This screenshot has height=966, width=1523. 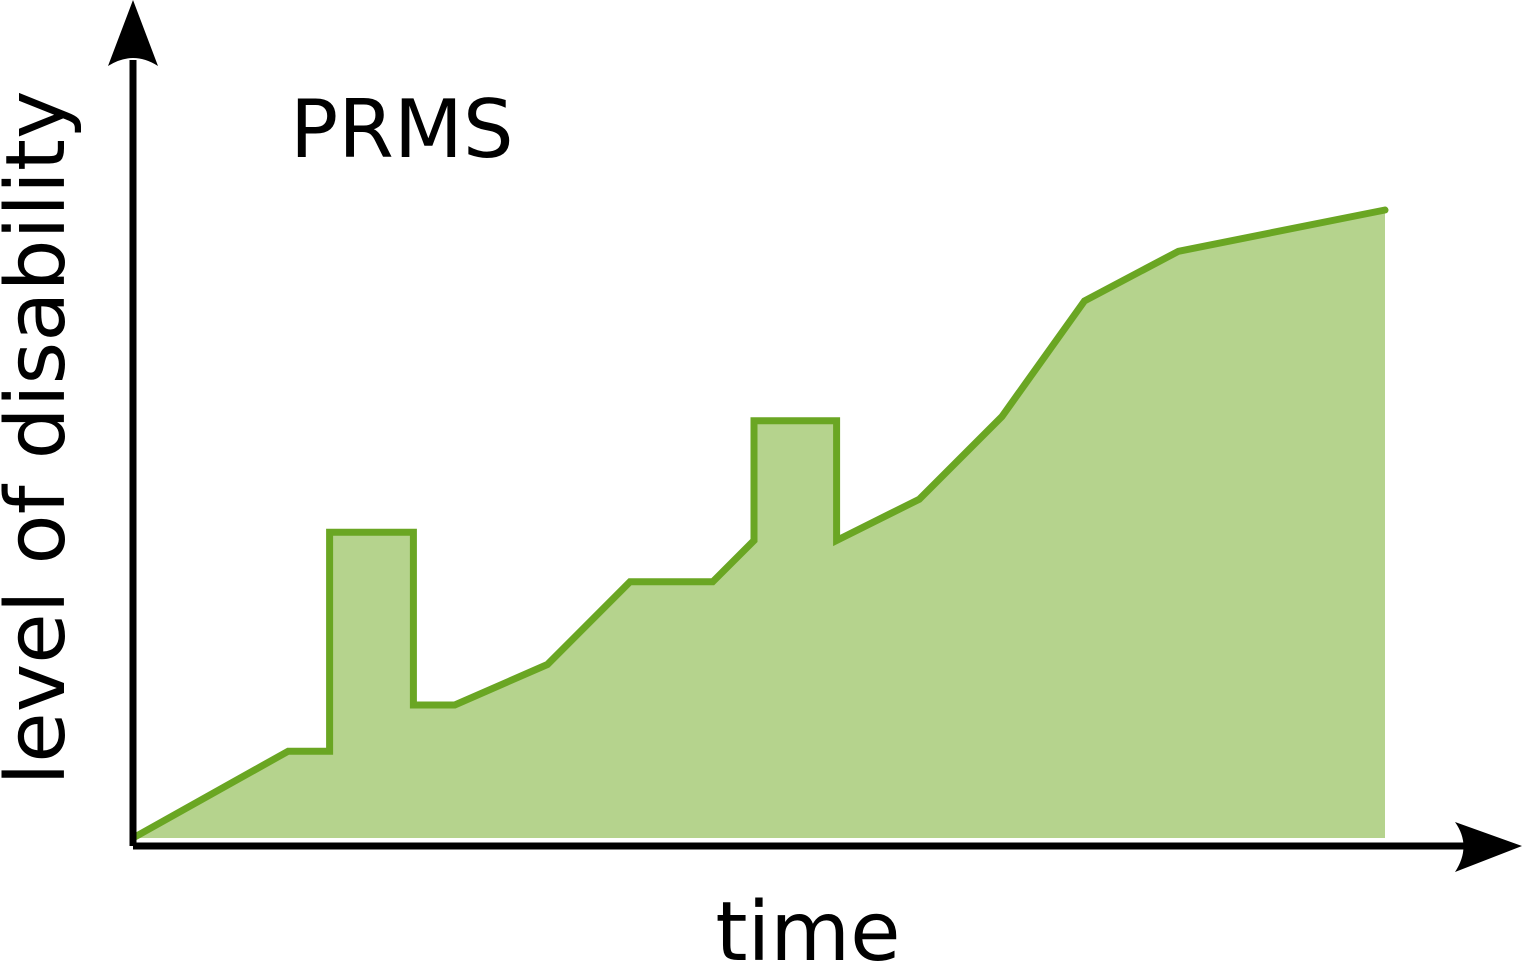 I want to click on chart-title: PRMS, so click(x=402, y=129).